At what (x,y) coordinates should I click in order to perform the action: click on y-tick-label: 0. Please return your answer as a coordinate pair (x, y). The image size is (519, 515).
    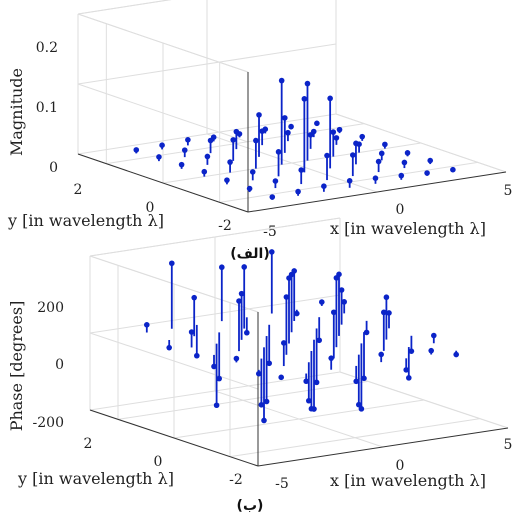
    Looking at the image, I should click on (150, 208).